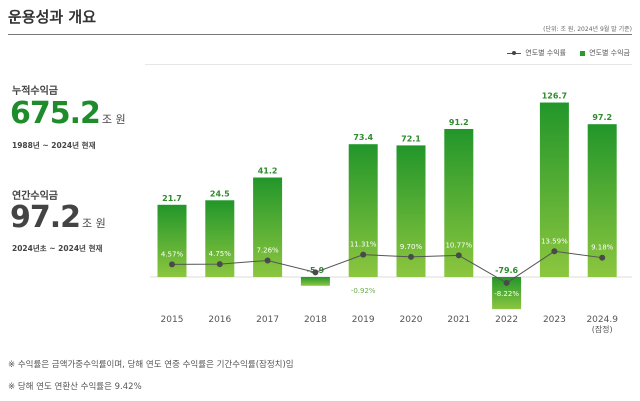 The width and height of the screenshot is (640, 401). What do you see at coordinates (388, 64) in the screenshot?
I see `legend-divider` at bounding box center [388, 64].